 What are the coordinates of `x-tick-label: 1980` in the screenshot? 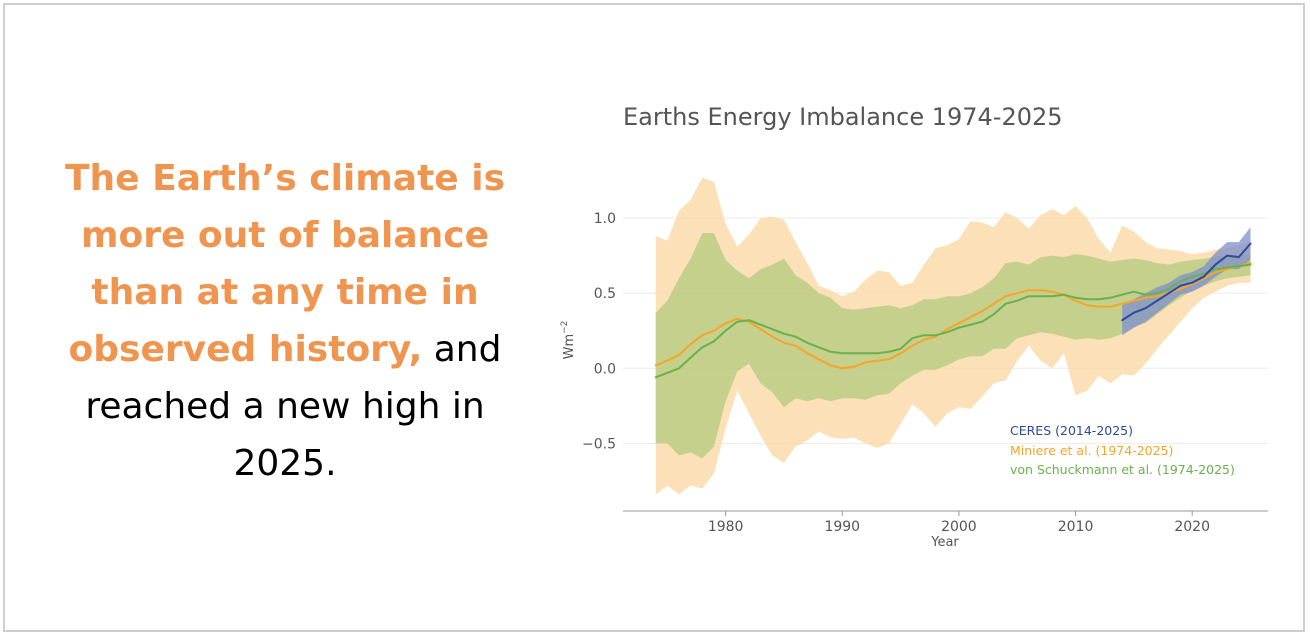 It's located at (726, 527).